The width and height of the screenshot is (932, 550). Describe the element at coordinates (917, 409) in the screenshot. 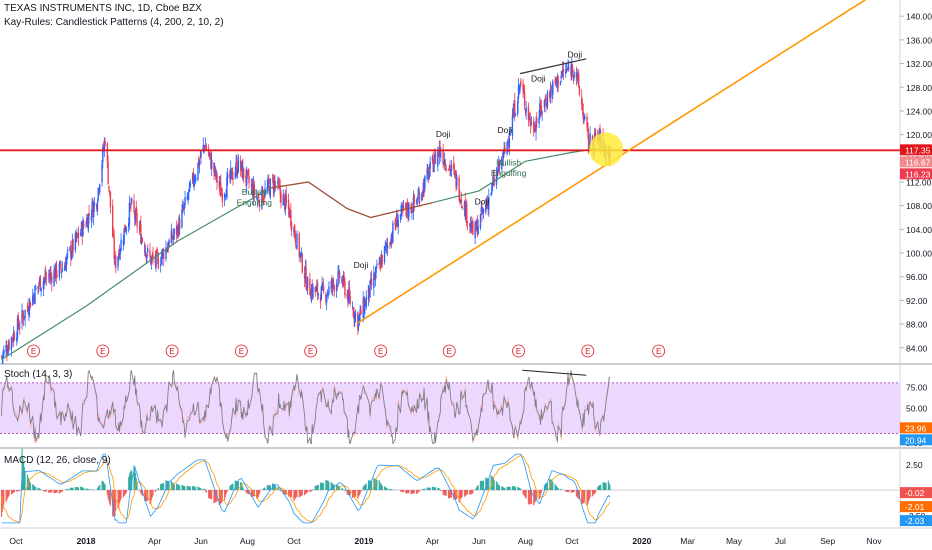

I see `stoch-tick-label: 50.00` at that location.